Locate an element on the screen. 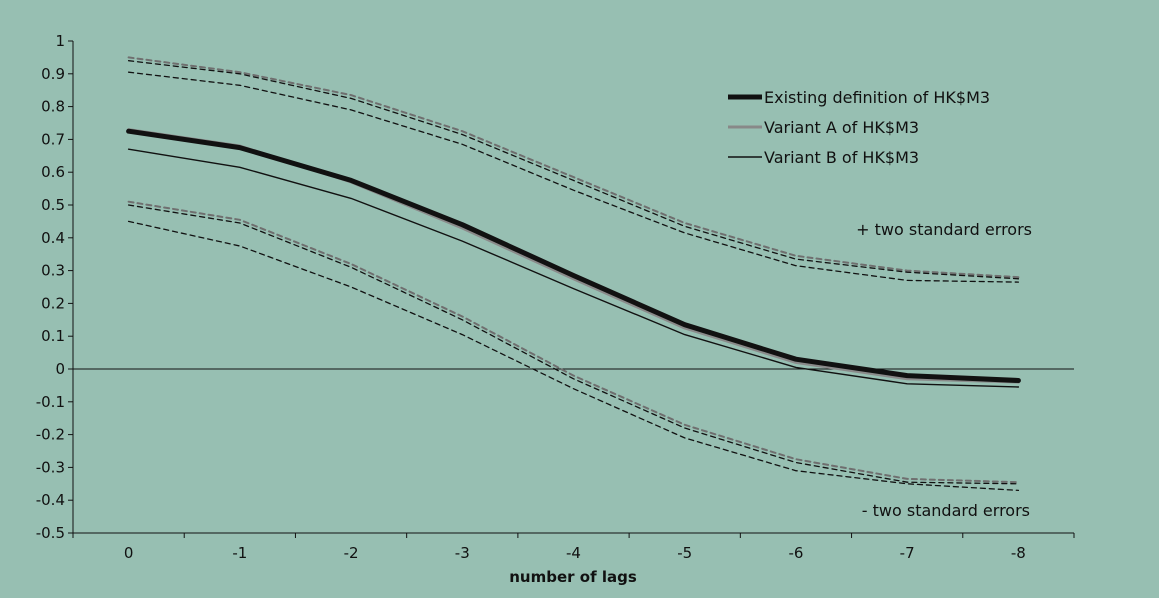 The width and height of the screenshot is (1159, 598). x-tick-label: -2 is located at coordinates (351, 553).